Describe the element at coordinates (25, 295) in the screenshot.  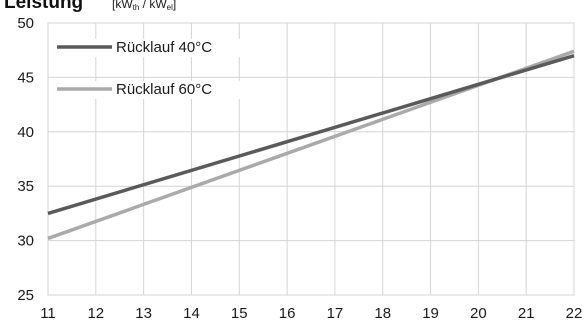
I see `y-tick-label: 25` at that location.